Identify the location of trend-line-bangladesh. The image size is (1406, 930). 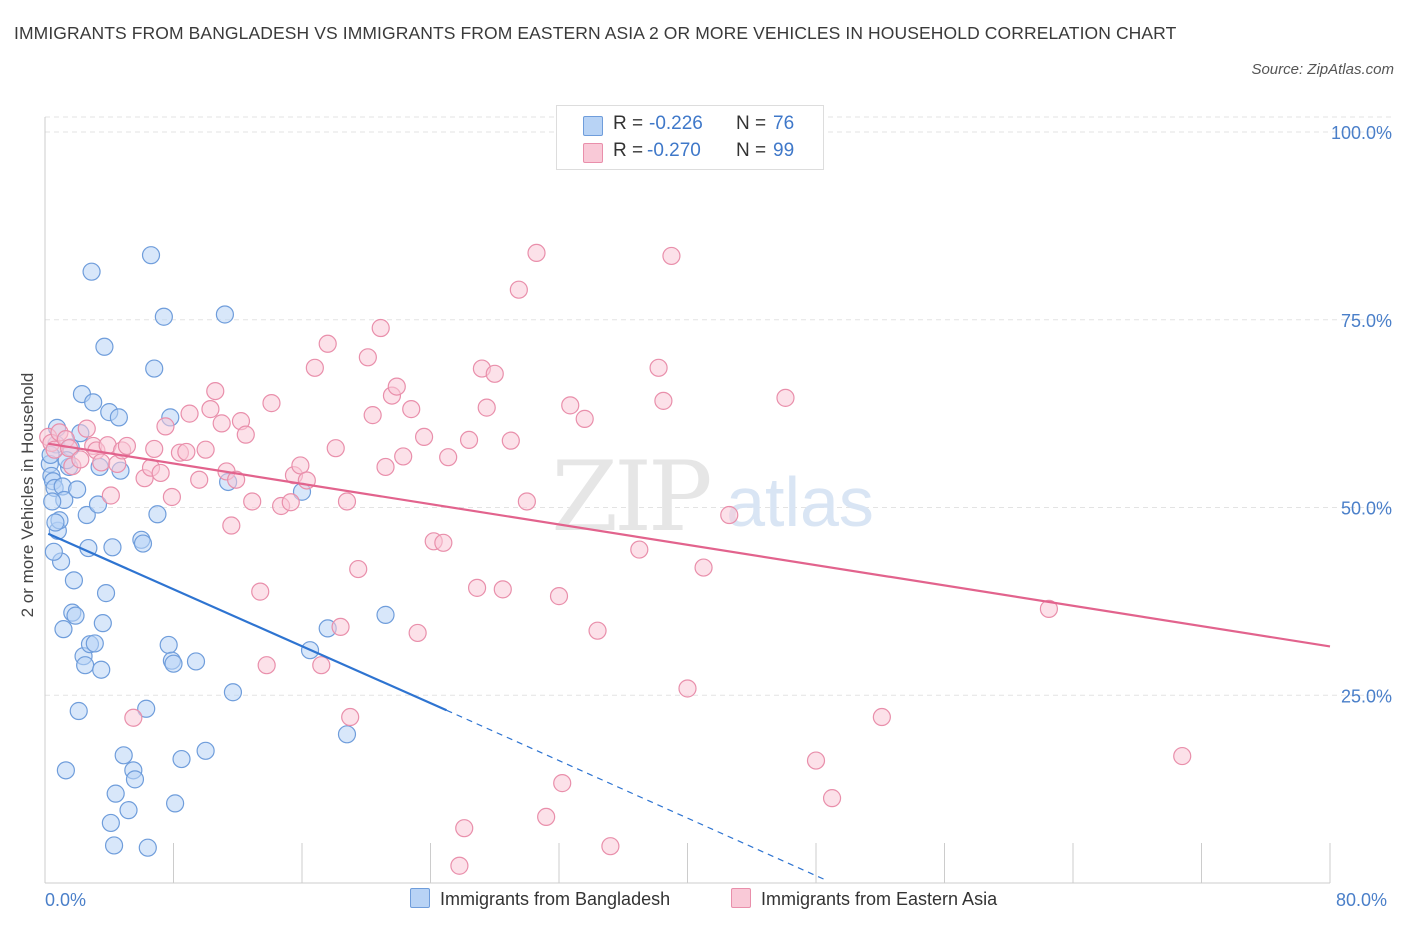
(247, 622).